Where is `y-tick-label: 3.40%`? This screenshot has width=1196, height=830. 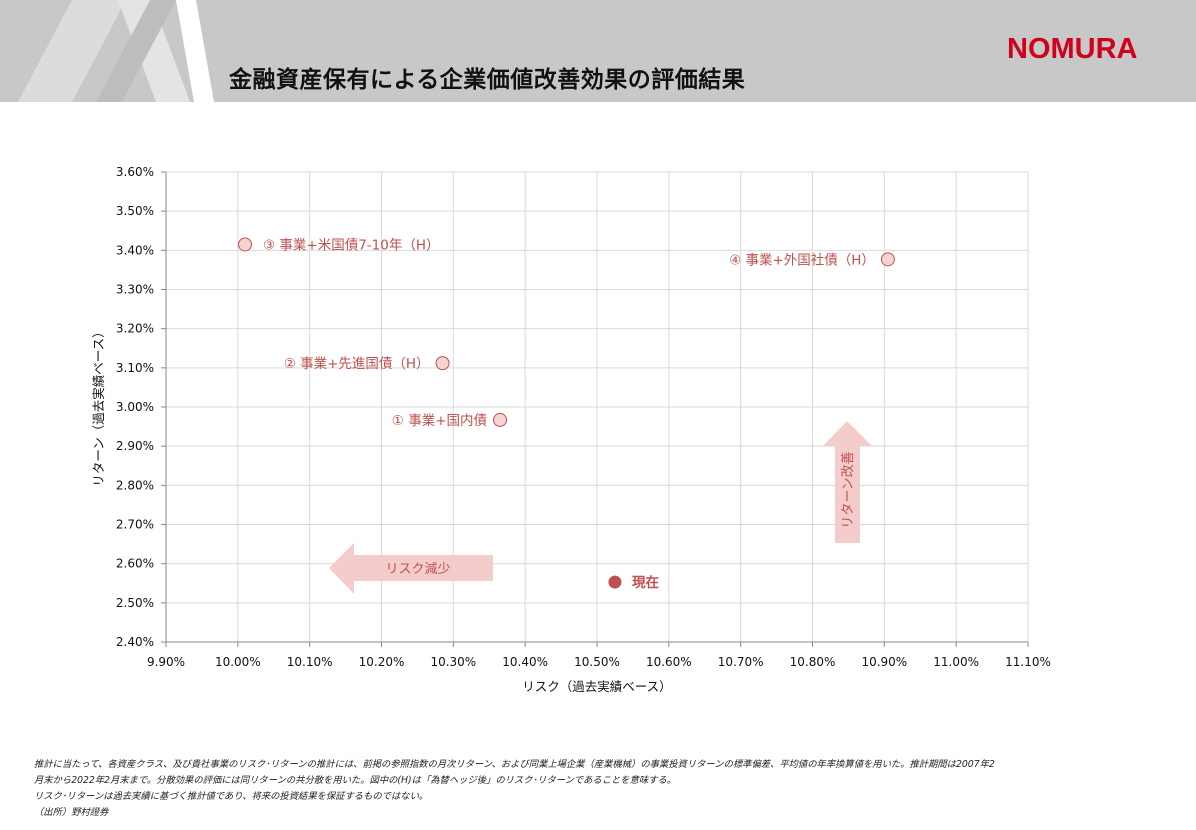
y-tick-label: 3.40% is located at coordinates (135, 250).